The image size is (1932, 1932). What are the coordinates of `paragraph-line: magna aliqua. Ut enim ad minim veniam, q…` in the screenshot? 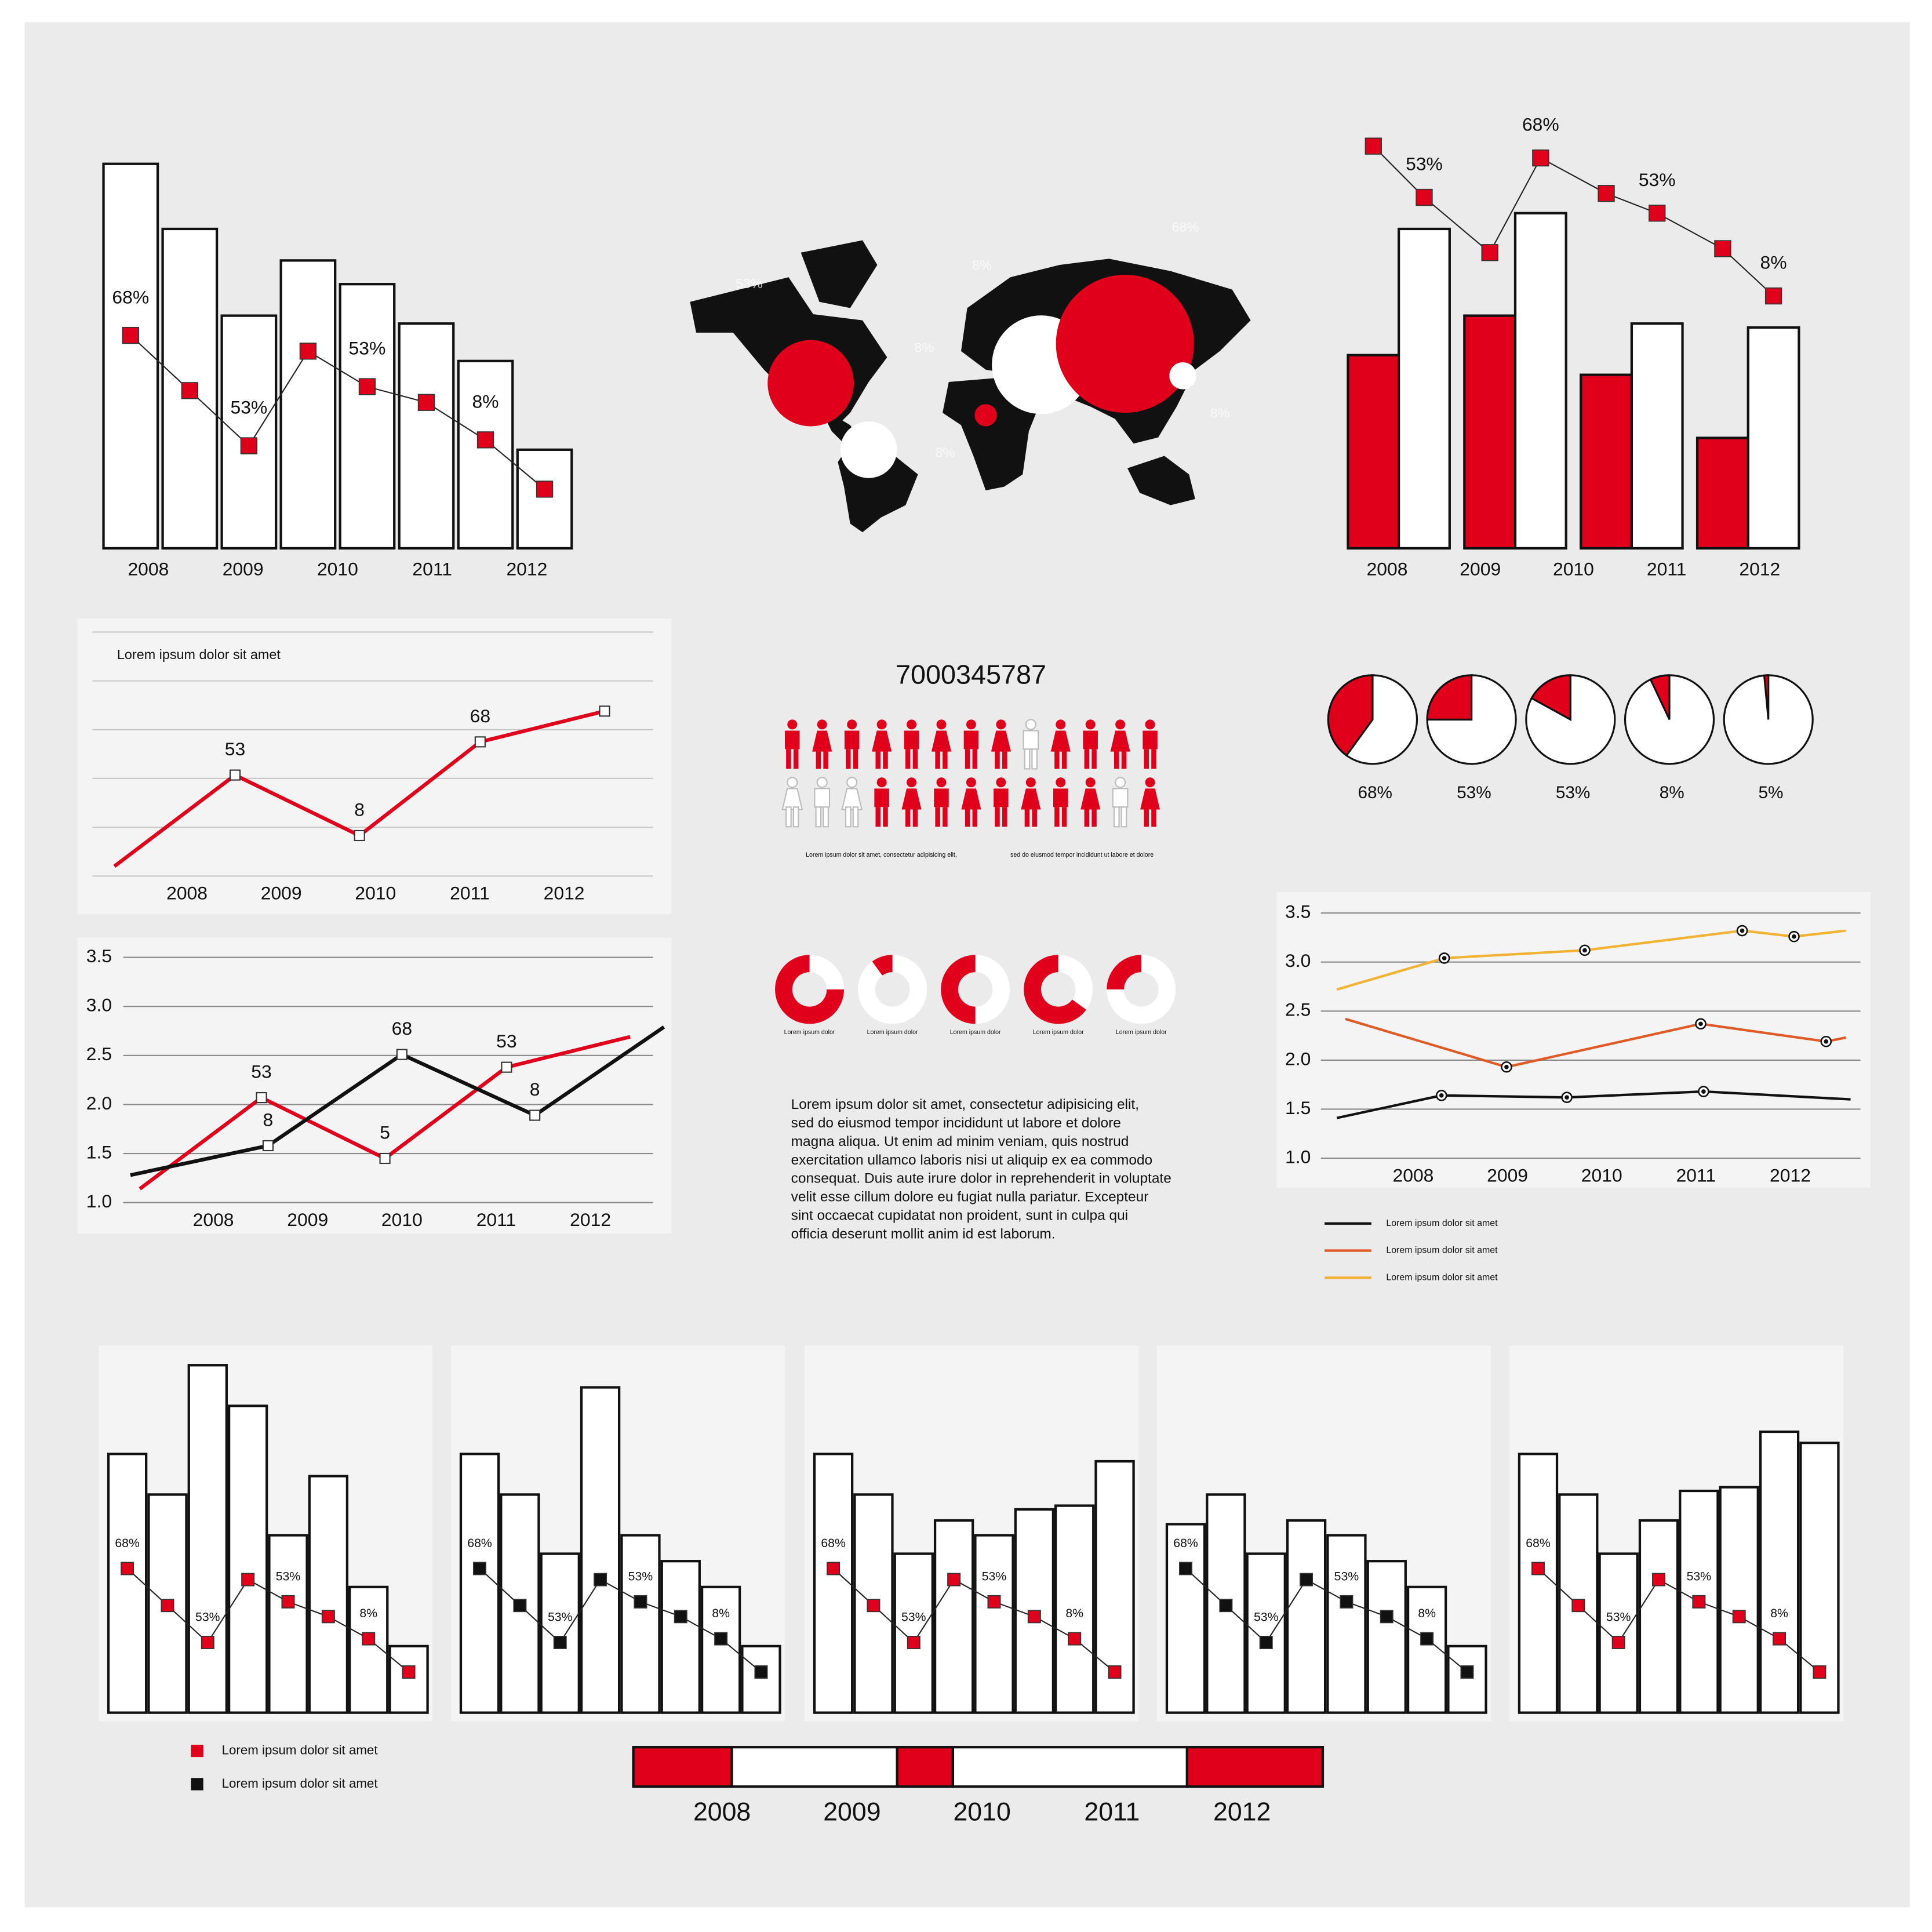 It's located at (960, 1141).